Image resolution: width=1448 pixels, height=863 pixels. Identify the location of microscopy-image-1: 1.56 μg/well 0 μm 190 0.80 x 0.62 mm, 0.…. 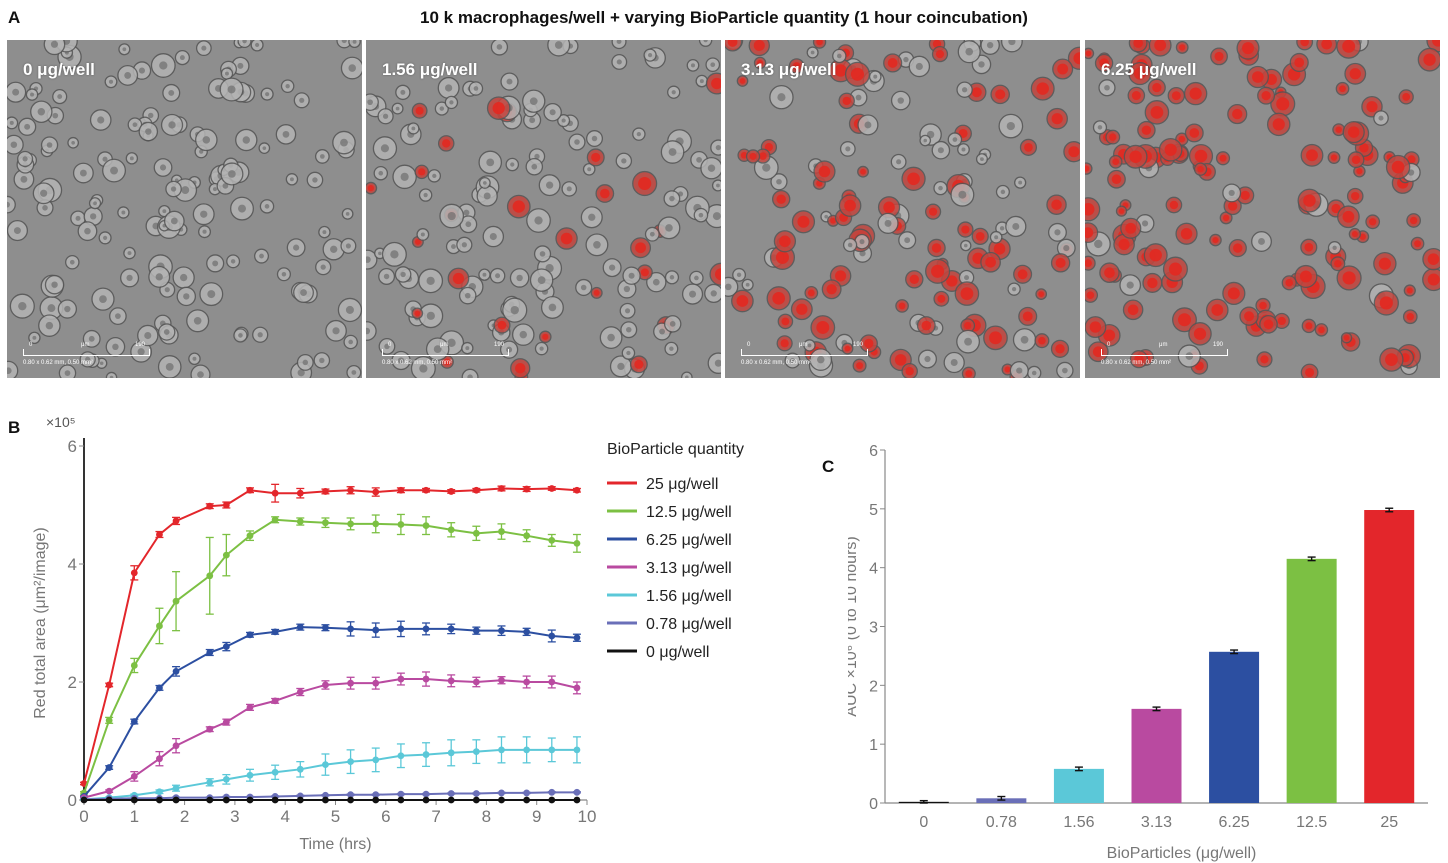
(543, 209).